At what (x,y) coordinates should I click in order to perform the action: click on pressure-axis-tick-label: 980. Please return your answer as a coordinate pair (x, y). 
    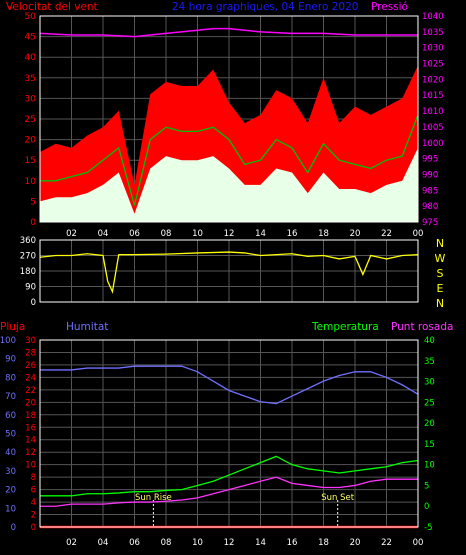
    Looking at the image, I should click on (430, 207).